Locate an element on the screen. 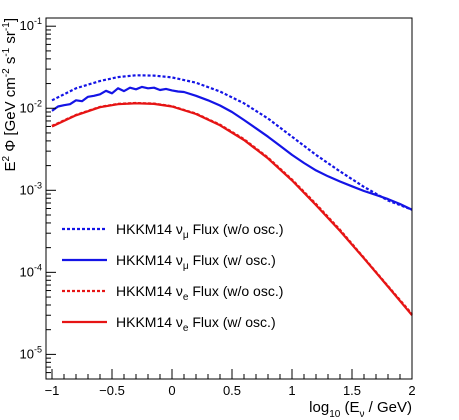  x-tick-label: 1 is located at coordinates (291, 390).